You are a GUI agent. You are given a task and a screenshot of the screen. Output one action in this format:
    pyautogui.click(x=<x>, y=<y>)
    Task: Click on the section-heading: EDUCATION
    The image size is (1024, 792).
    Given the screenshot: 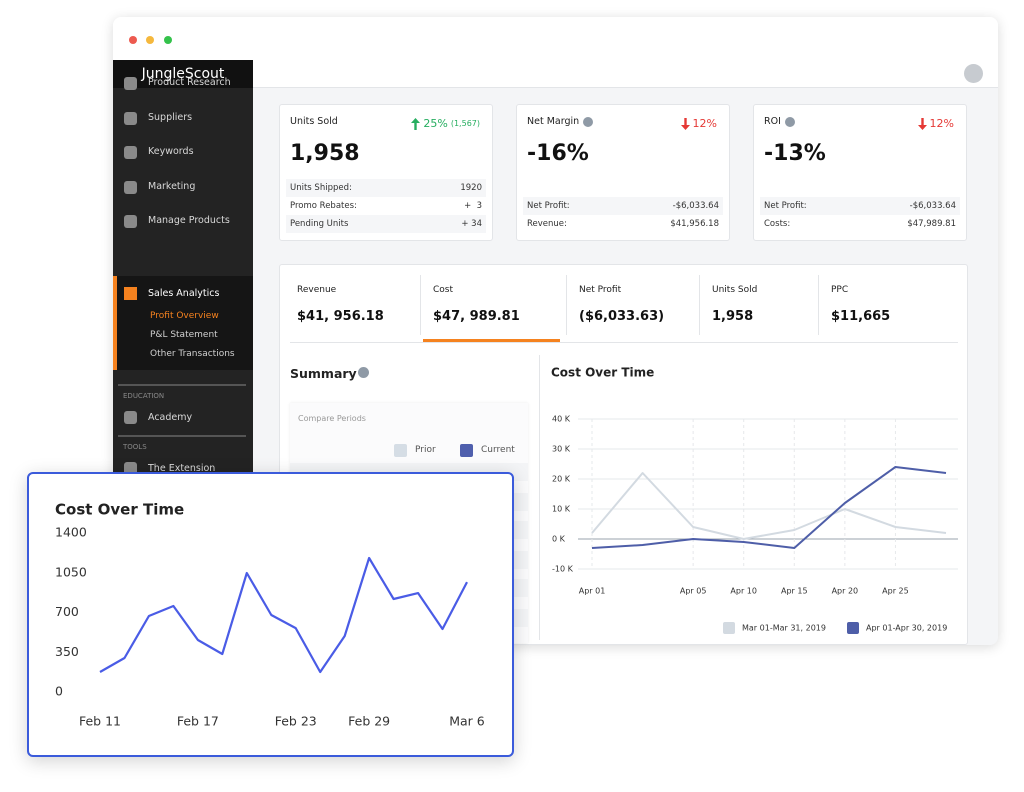 What is the action you would take?
    pyautogui.click(x=144, y=396)
    